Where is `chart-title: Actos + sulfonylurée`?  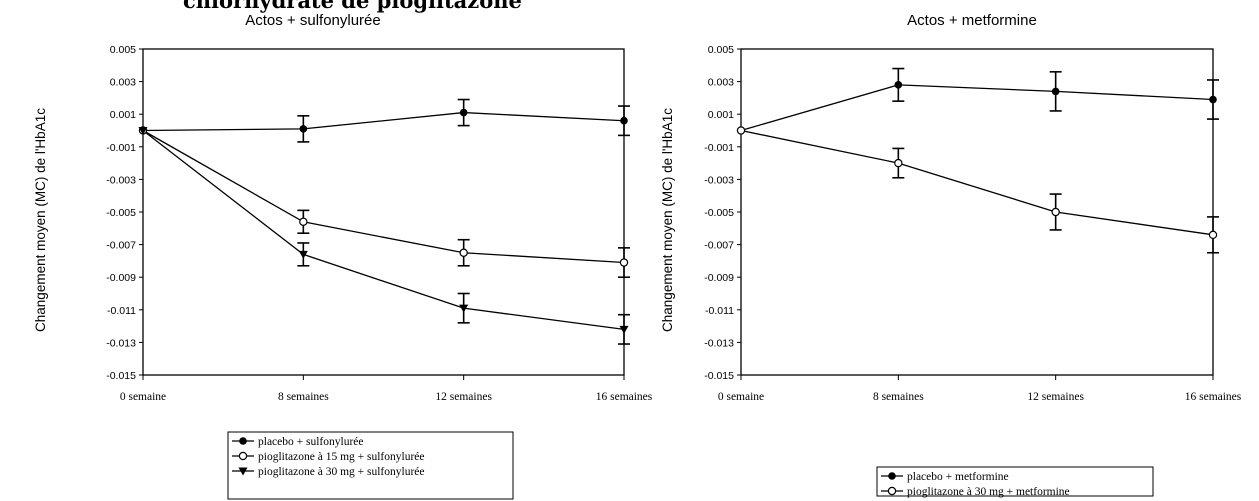
chart-title: Actos + sulfonylurée is located at coordinates (313, 20).